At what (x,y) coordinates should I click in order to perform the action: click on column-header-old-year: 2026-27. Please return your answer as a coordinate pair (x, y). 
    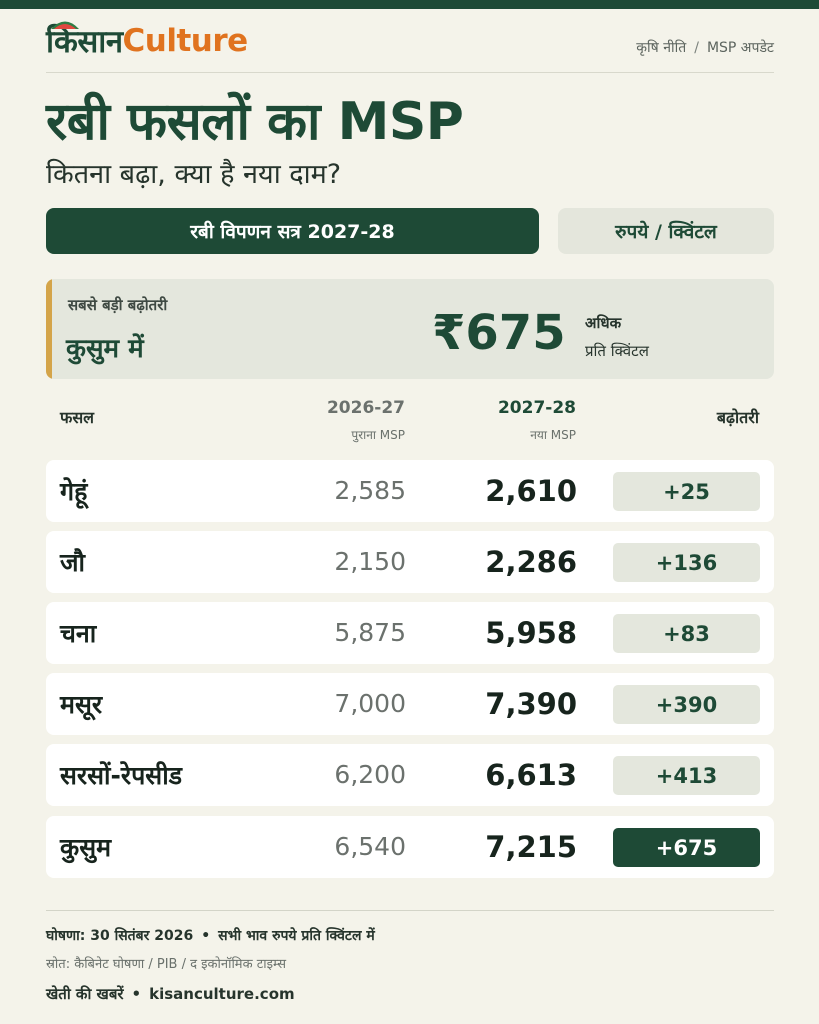
    Looking at the image, I should click on (365, 408).